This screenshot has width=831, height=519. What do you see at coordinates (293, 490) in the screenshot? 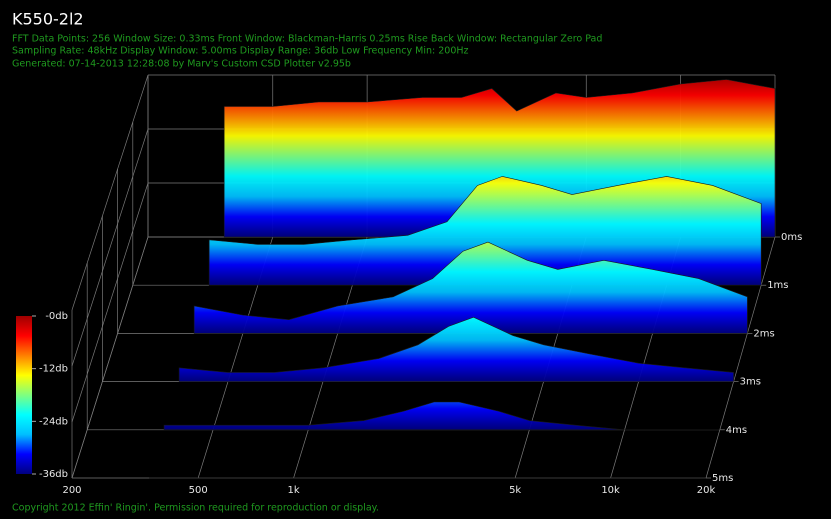
I see `x-tick-label: 1k` at bounding box center [293, 490].